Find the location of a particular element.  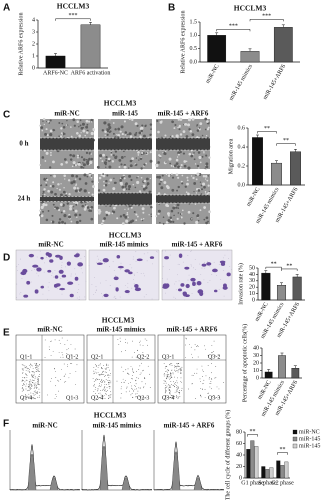

wound-gap is located at coordinates (125, 144).